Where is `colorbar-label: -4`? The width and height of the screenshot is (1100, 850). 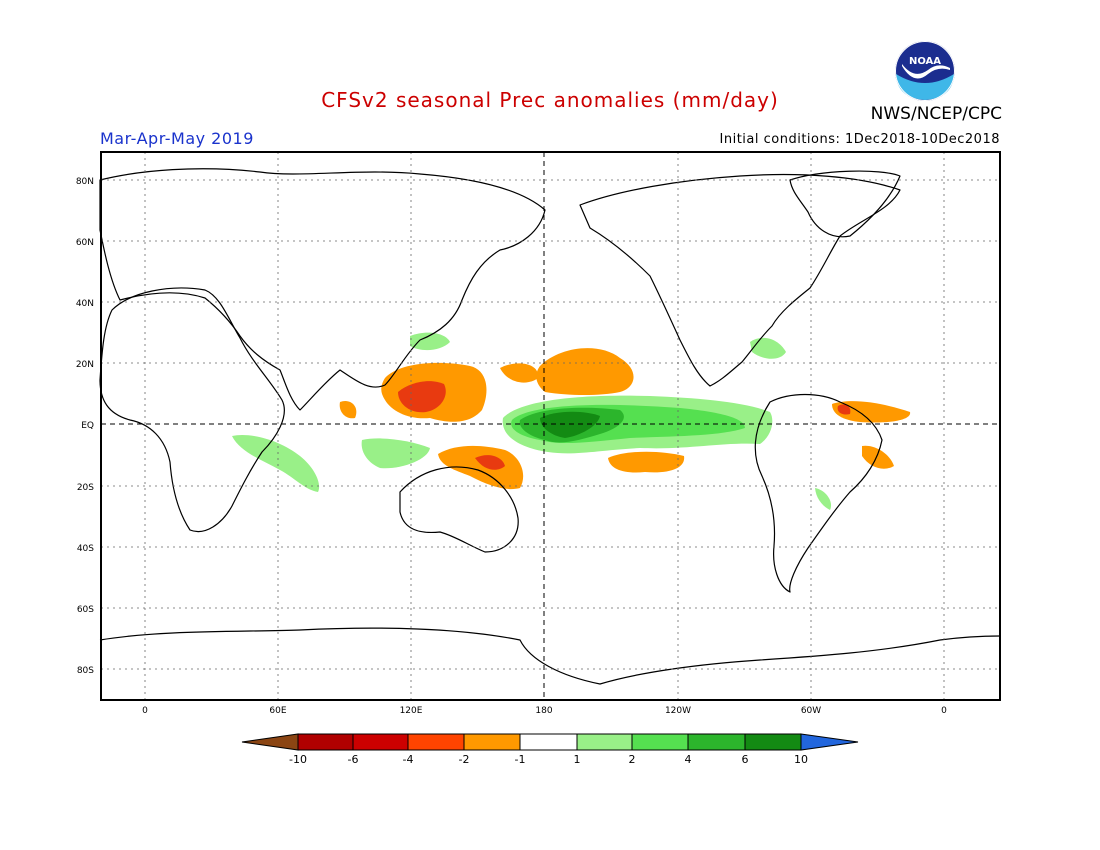
colorbar-label: -4 is located at coordinates (408, 759).